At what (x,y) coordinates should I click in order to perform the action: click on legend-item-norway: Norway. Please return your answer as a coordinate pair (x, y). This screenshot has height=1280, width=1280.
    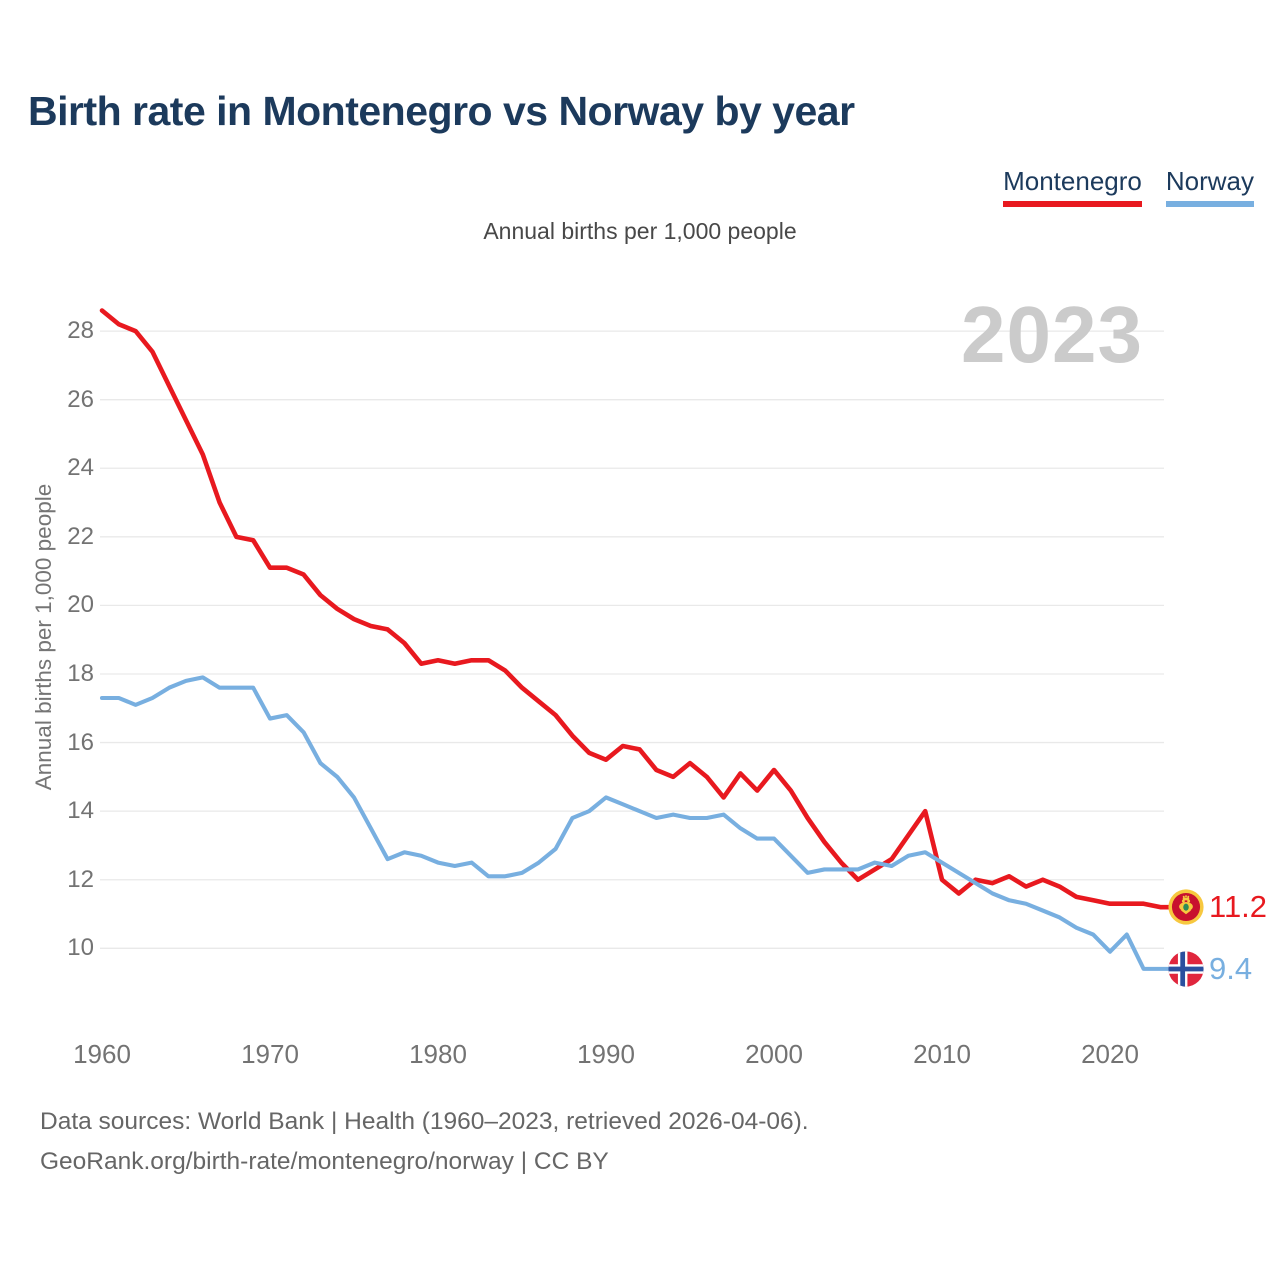
    Looking at the image, I should click on (1209, 186).